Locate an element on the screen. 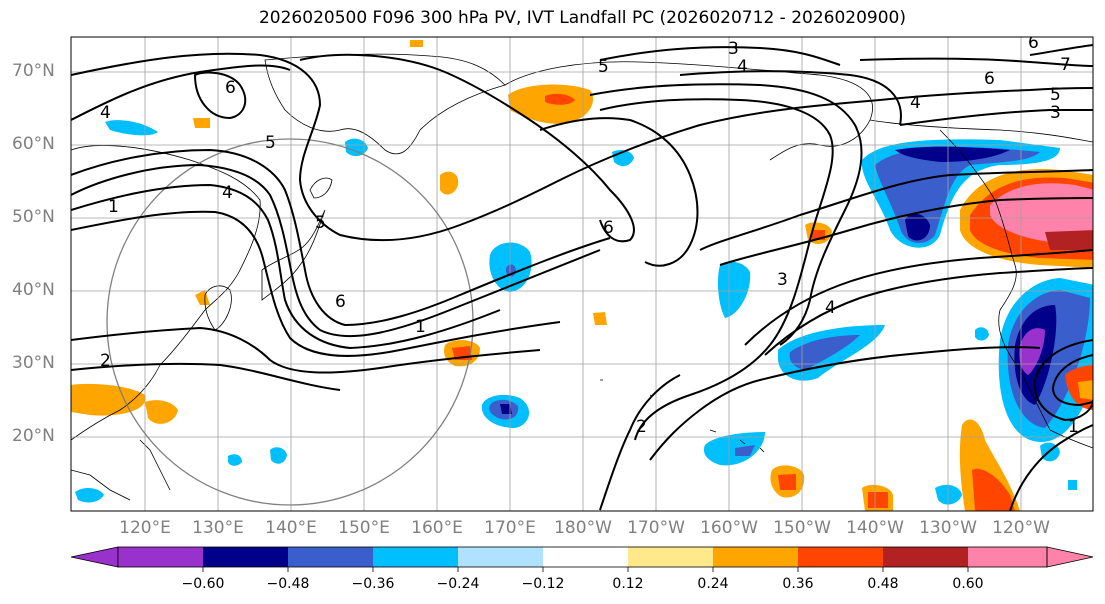  lat-label: 50°N is located at coordinates (33, 217).